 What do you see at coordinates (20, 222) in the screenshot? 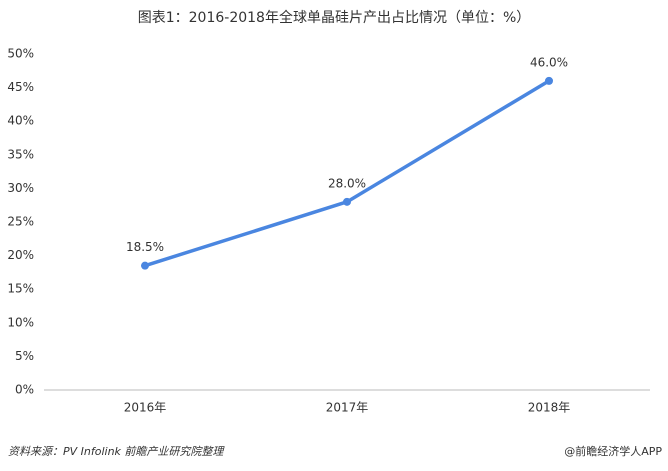
I see `y-tick-label: 25%` at bounding box center [20, 222].